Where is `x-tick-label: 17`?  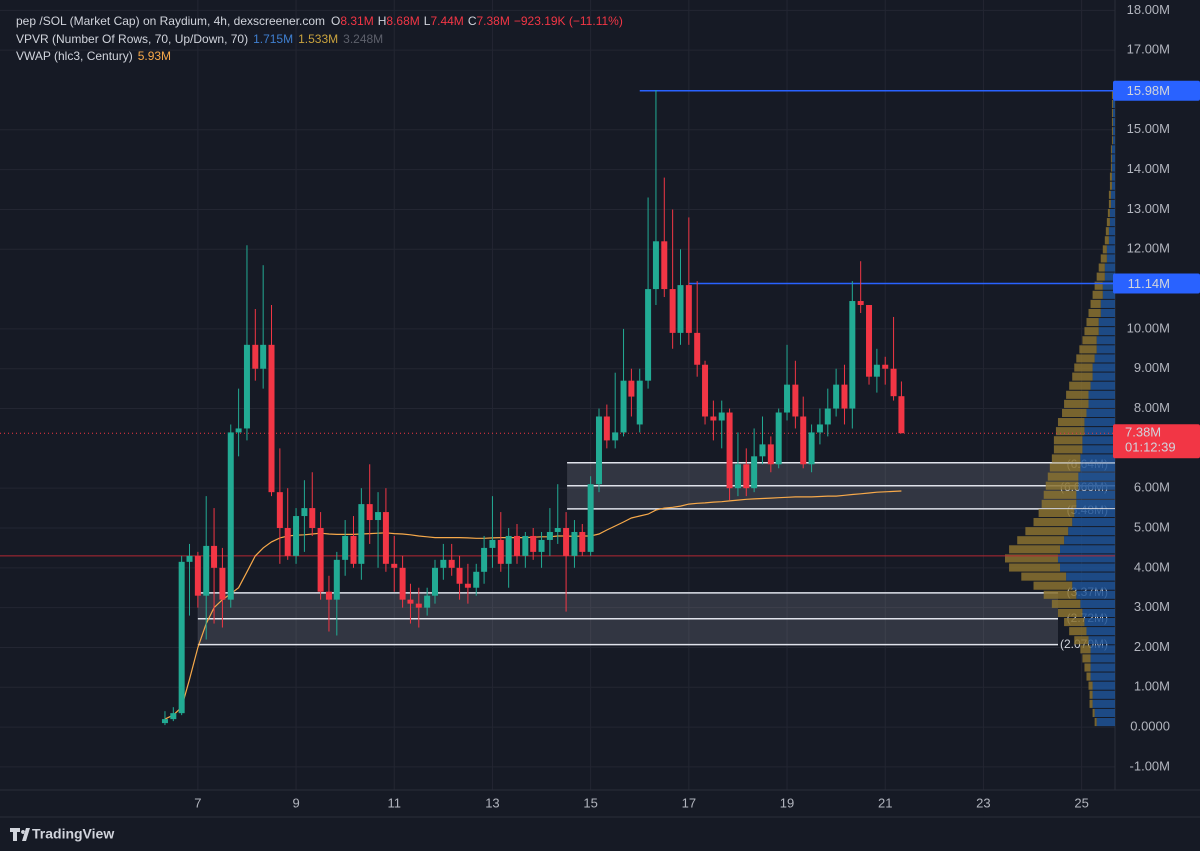
x-tick-label: 17 is located at coordinates (689, 802).